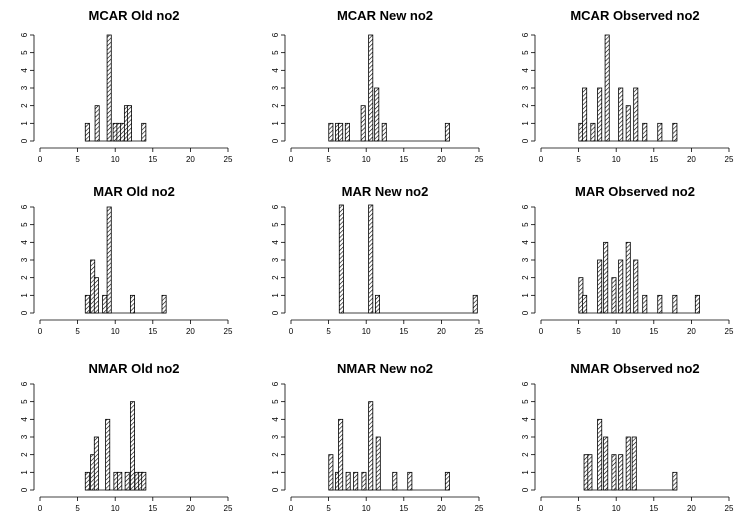 This screenshot has height=520, width=736. What do you see at coordinates (377, 260) in the screenshot?
I see `histogram-panel: MAR New no2 0 1 2 3 4 5 6 0 5 10 15 20 25` at bounding box center [377, 260].